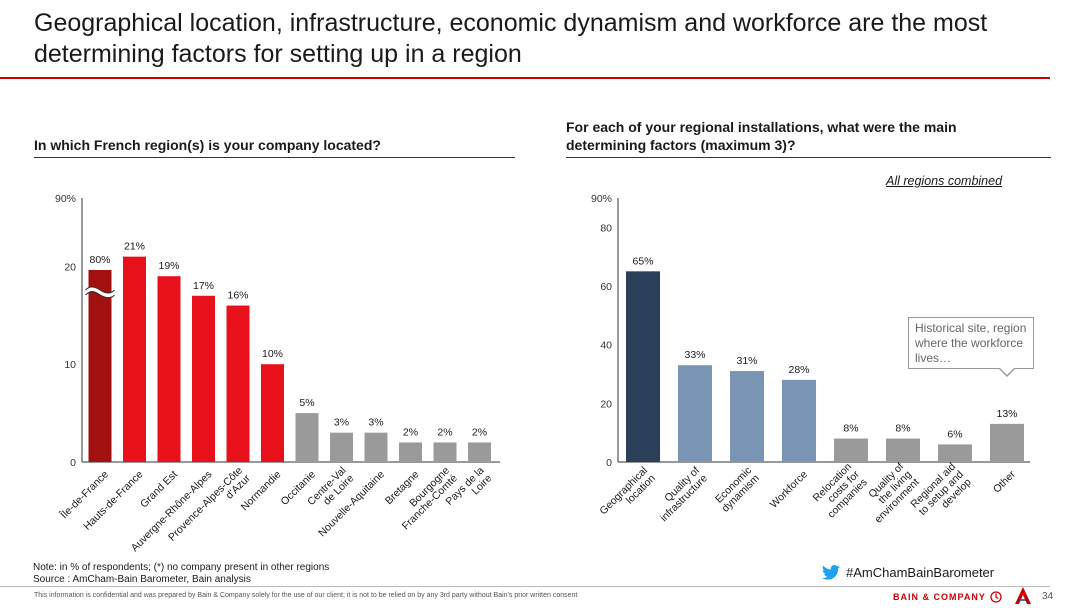  What do you see at coordinates (168, 266) in the screenshot?
I see `data-label: 19%` at bounding box center [168, 266].